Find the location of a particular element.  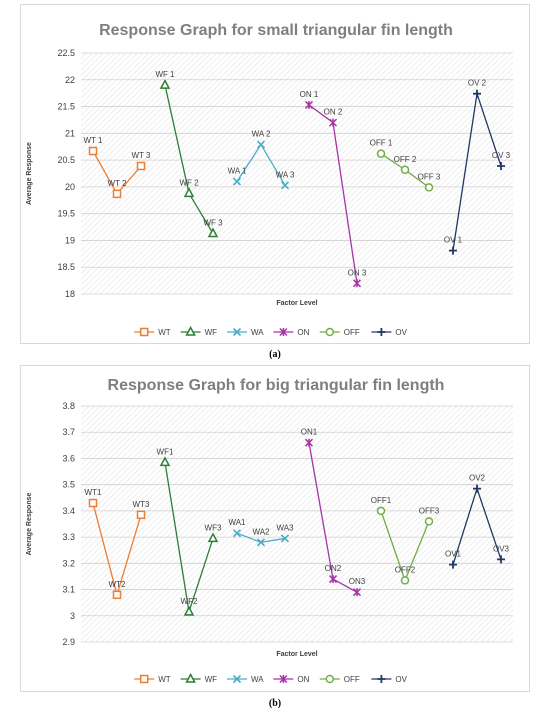

y-tick-label: 19.5 is located at coordinates (66, 214).